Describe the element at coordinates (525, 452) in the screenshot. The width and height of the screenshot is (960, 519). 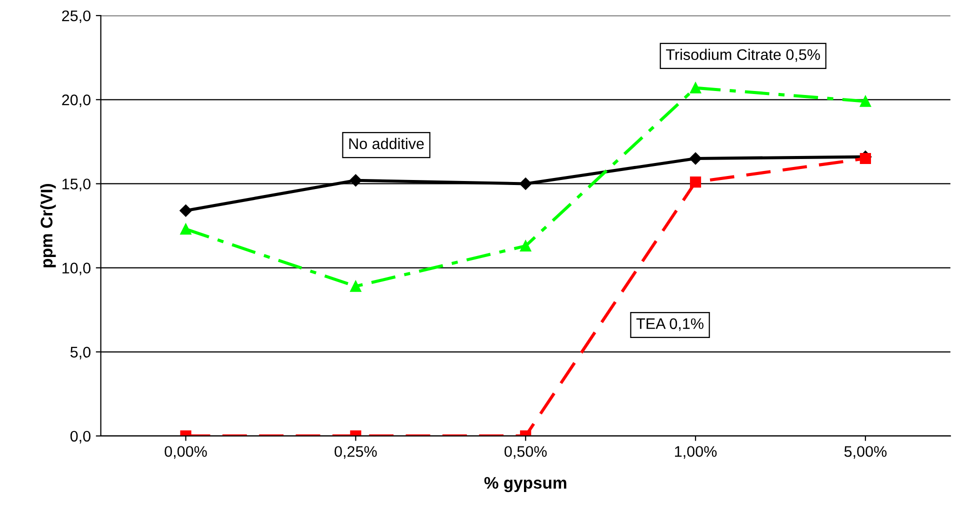
I see `x-tick-label: 0,50%` at that location.